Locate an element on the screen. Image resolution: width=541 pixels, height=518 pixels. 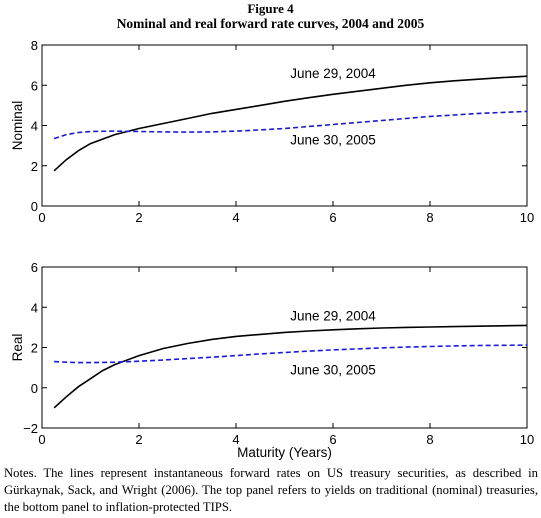
y-tick-label: −2 is located at coordinates (30, 428).